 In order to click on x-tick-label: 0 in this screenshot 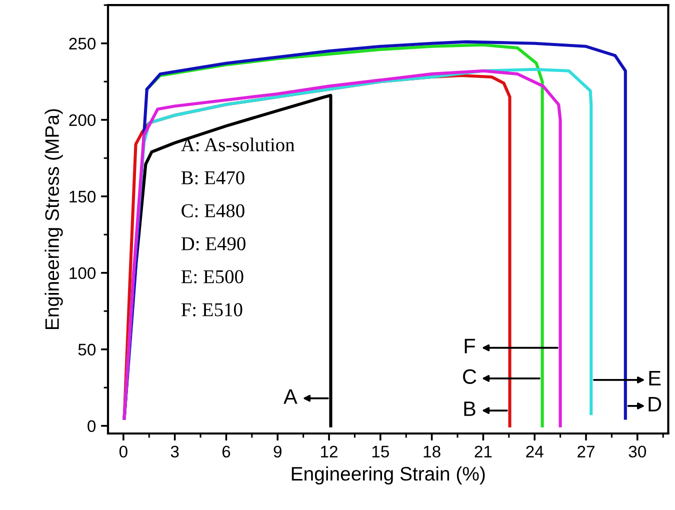, I will do `click(123, 452)`.